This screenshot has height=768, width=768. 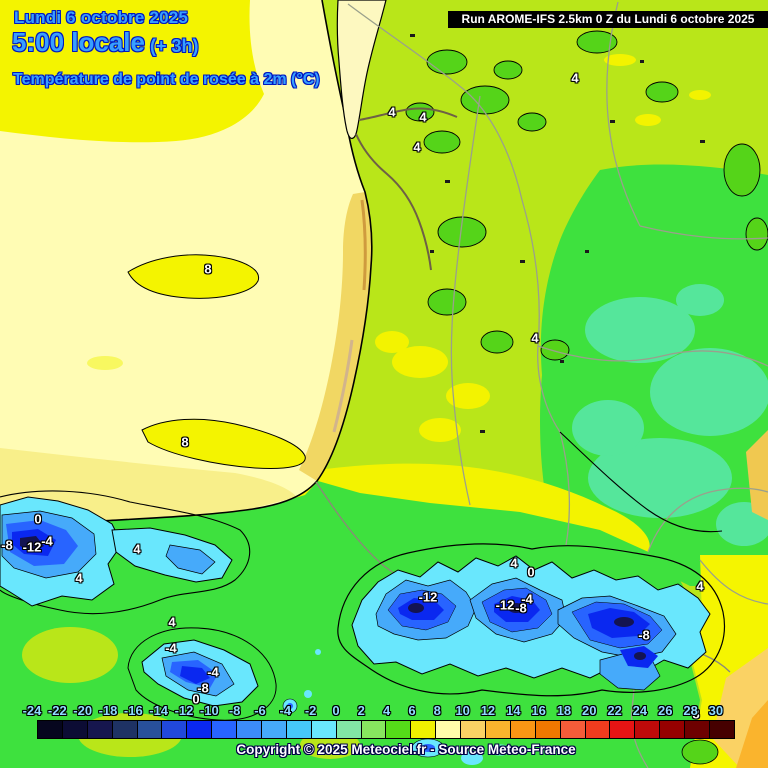 What do you see at coordinates (159, 710) in the screenshot?
I see `legend-tick: -14` at bounding box center [159, 710].